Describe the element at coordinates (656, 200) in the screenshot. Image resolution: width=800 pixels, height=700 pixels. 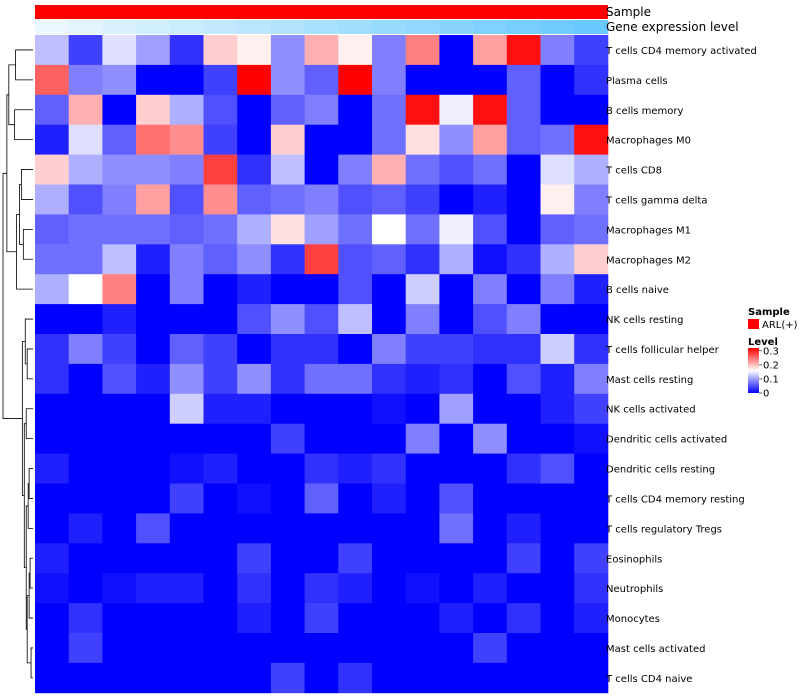
I see `row-label: T cells gamma delta` at that location.